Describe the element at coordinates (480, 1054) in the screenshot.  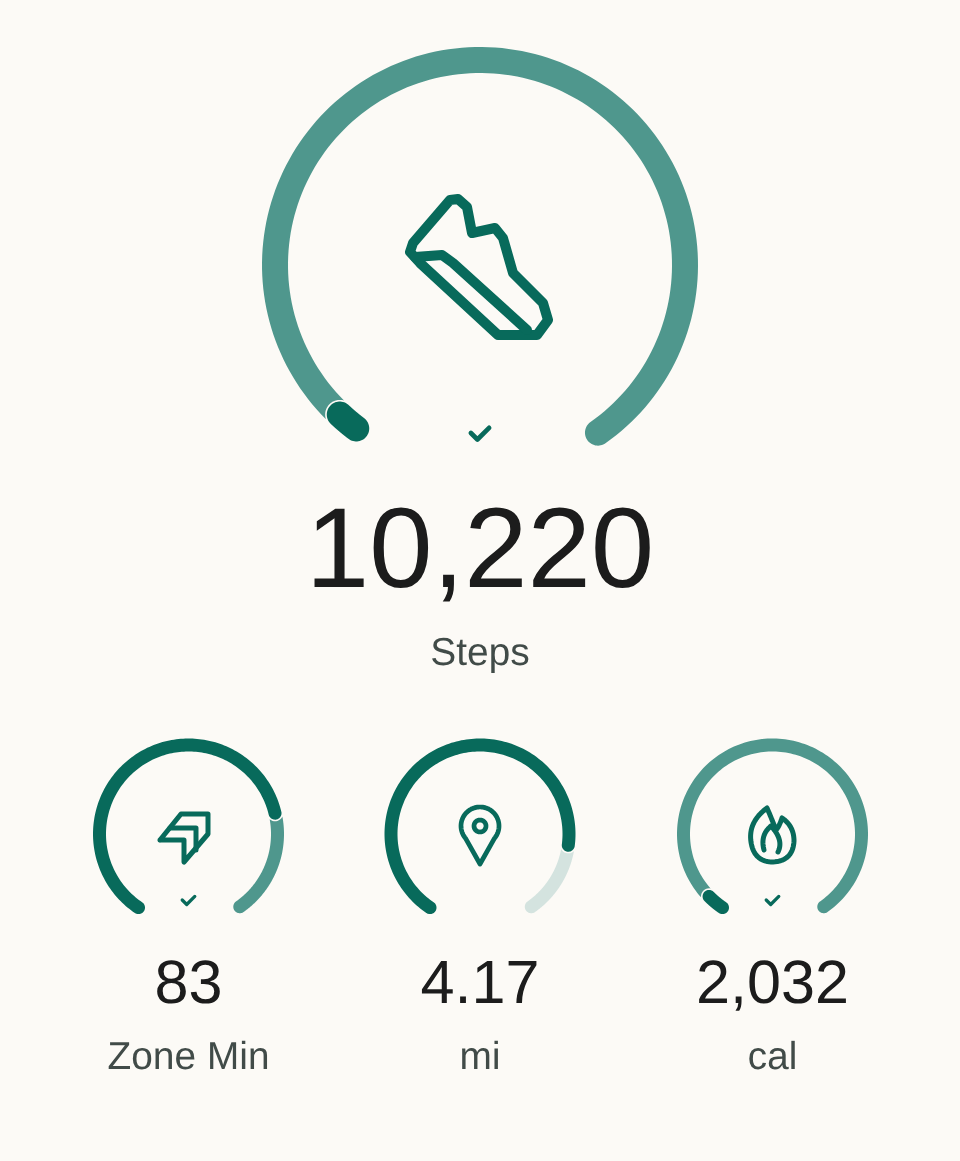
I see `text: mi` at that location.